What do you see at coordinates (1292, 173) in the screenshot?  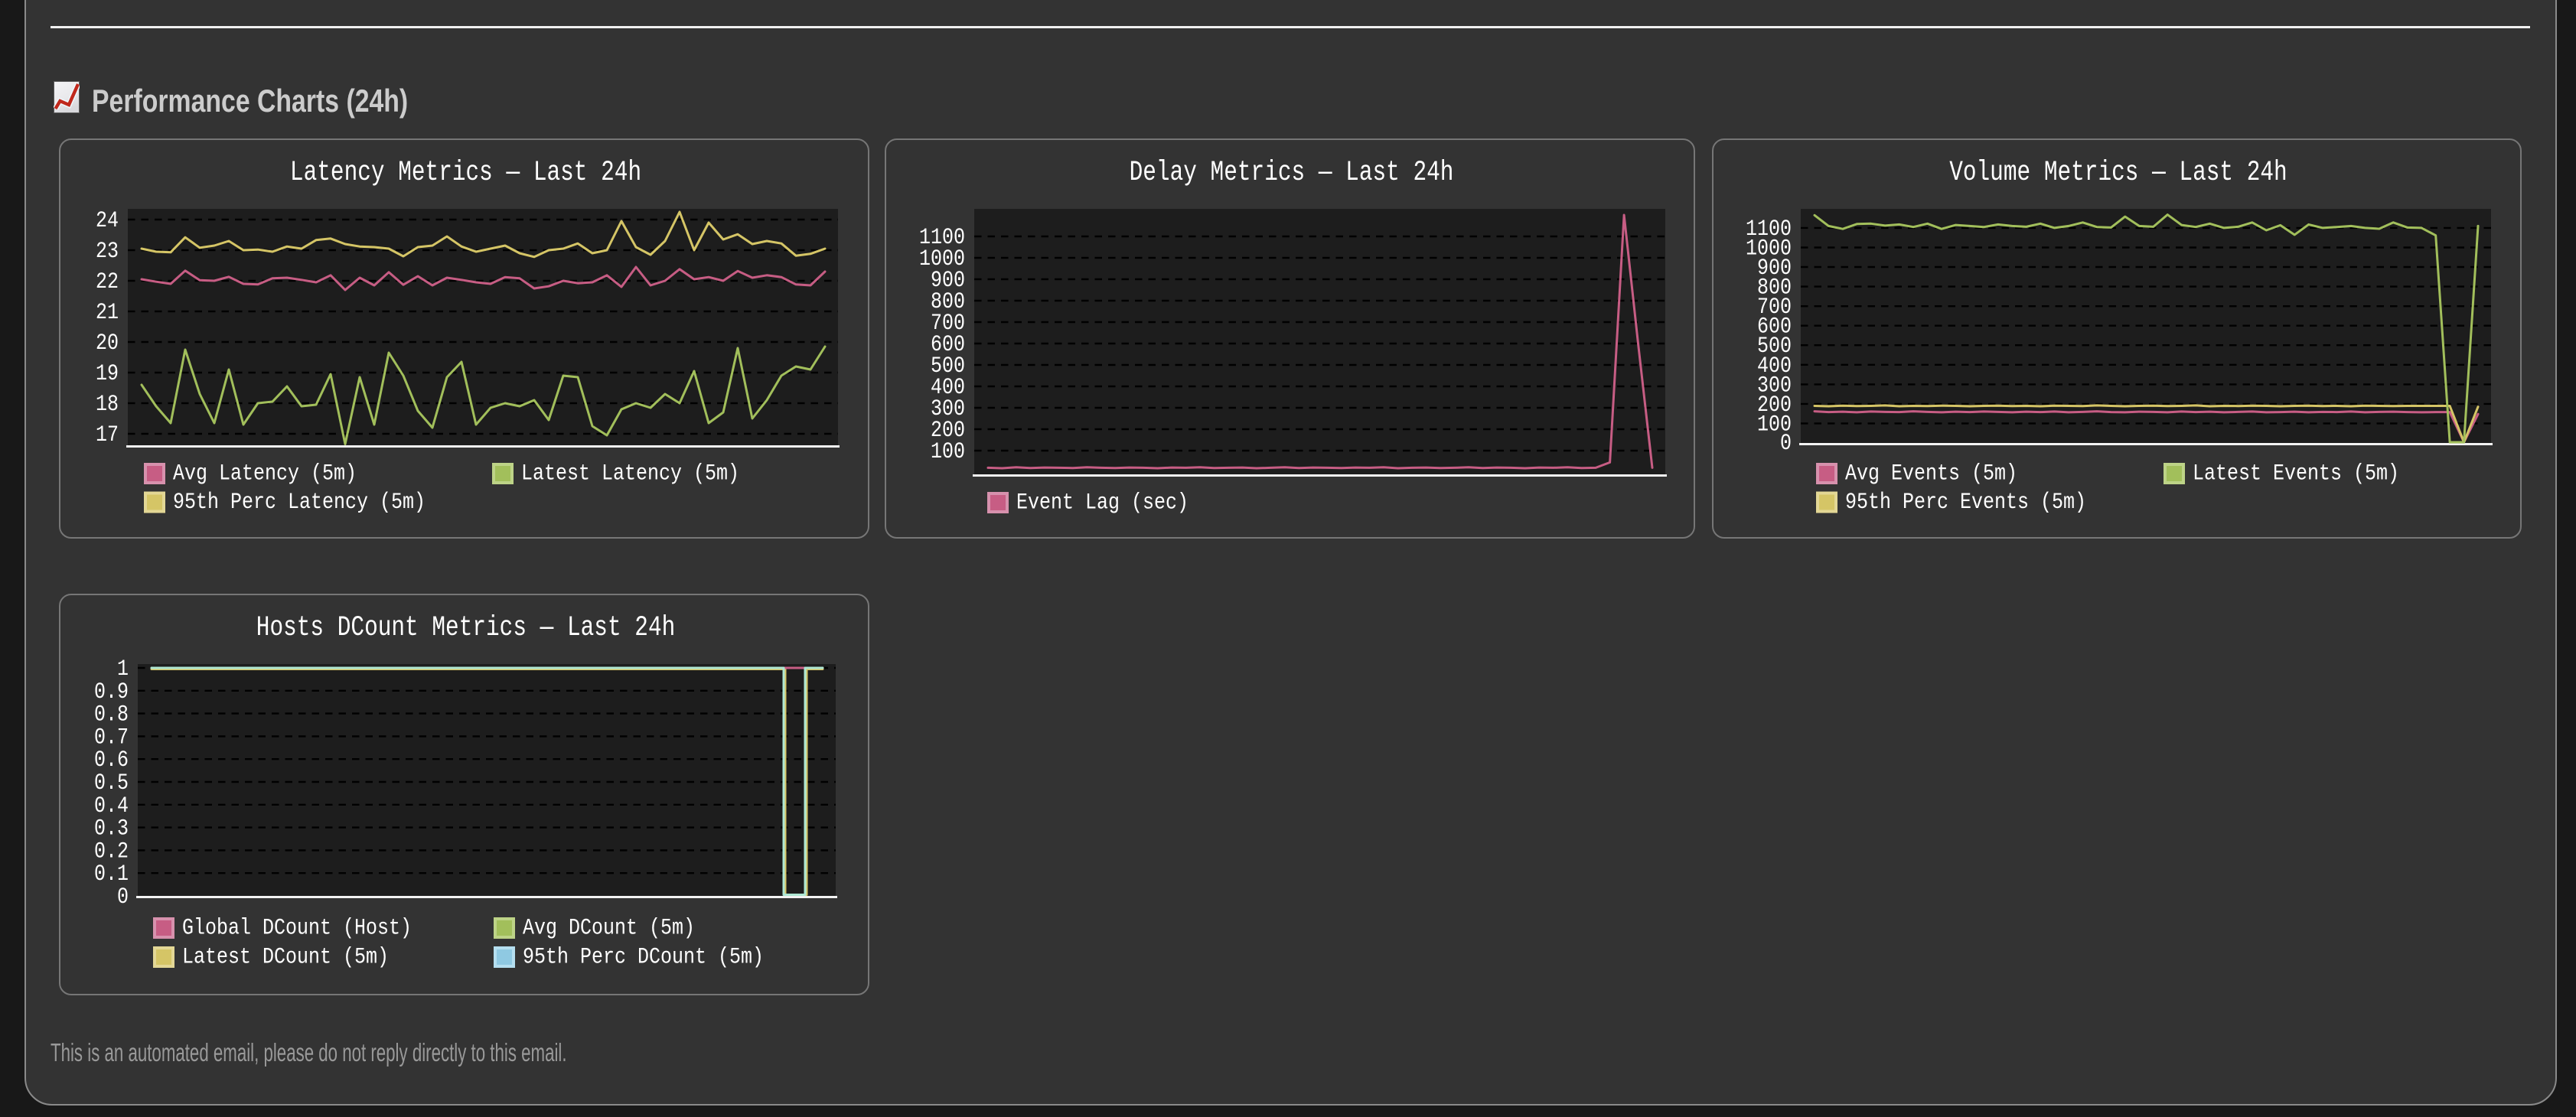 I see `svg-text: Delay Metrics — Last 24h` at bounding box center [1292, 173].